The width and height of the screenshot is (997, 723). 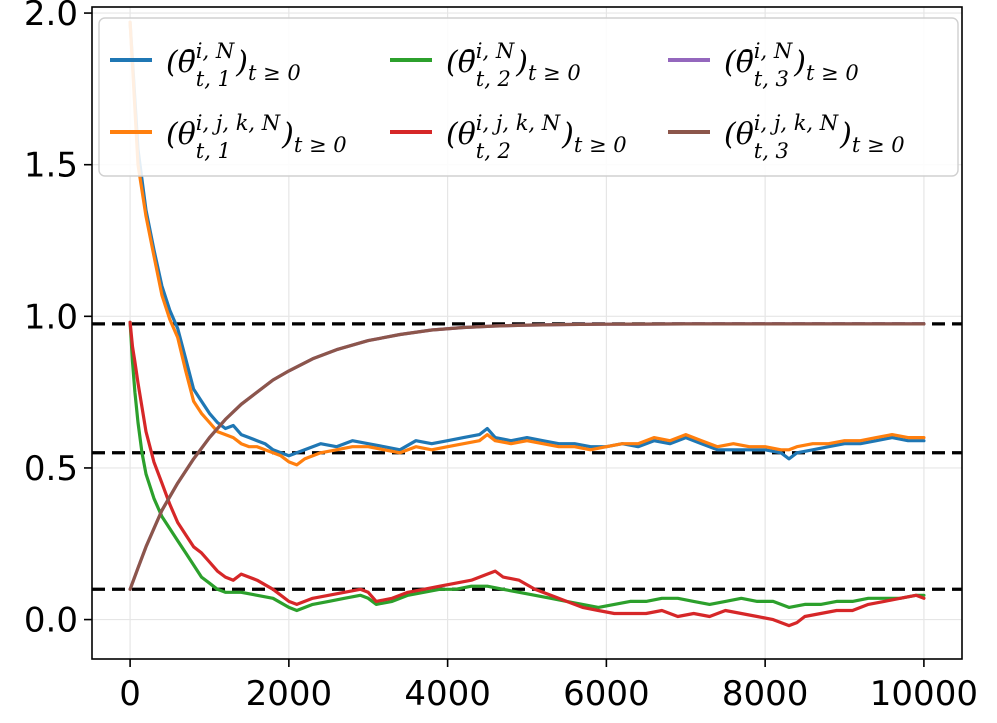 What do you see at coordinates (739, 62) in the screenshot?
I see `legend-base-s3: (θ̄` at bounding box center [739, 62].